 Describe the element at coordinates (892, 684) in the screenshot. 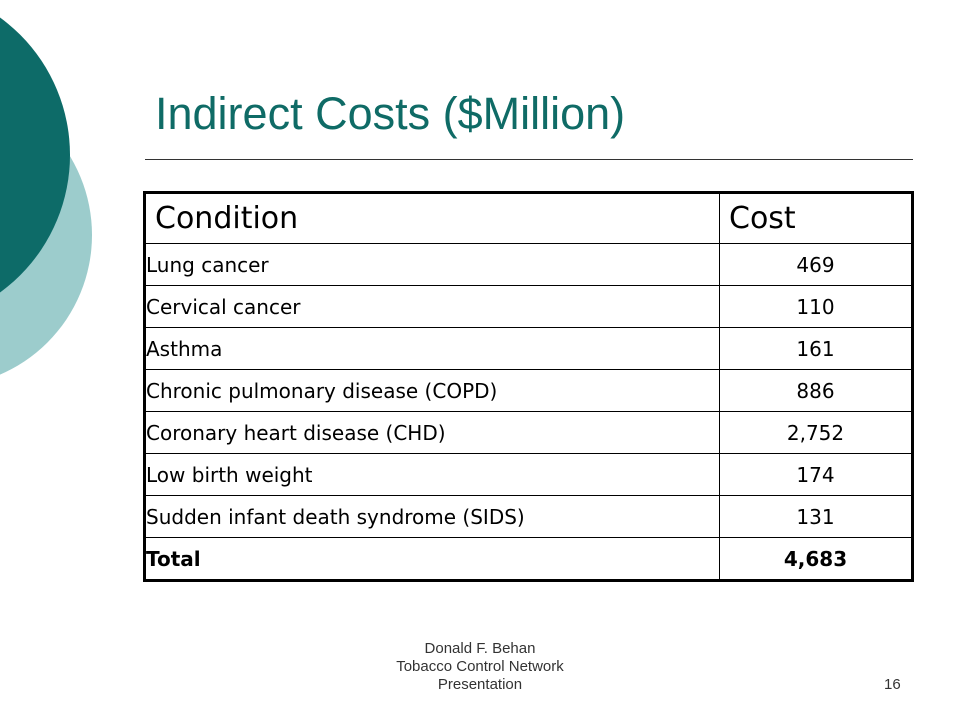

I see `slide-number: 16` at that location.